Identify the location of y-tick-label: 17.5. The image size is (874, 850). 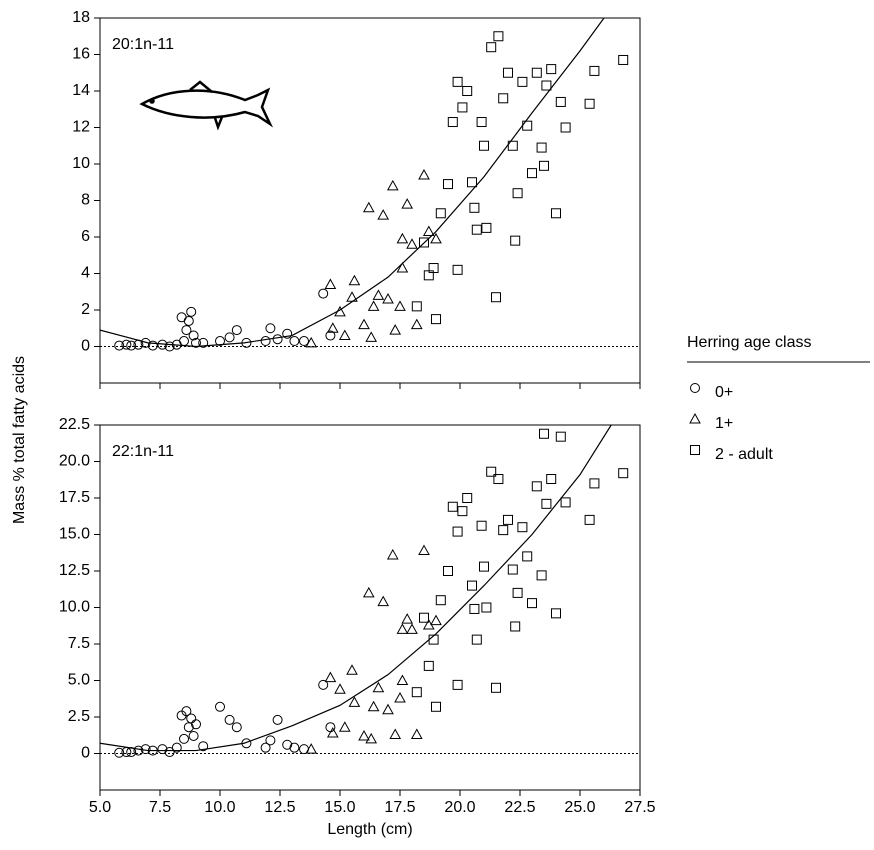
(74, 497).